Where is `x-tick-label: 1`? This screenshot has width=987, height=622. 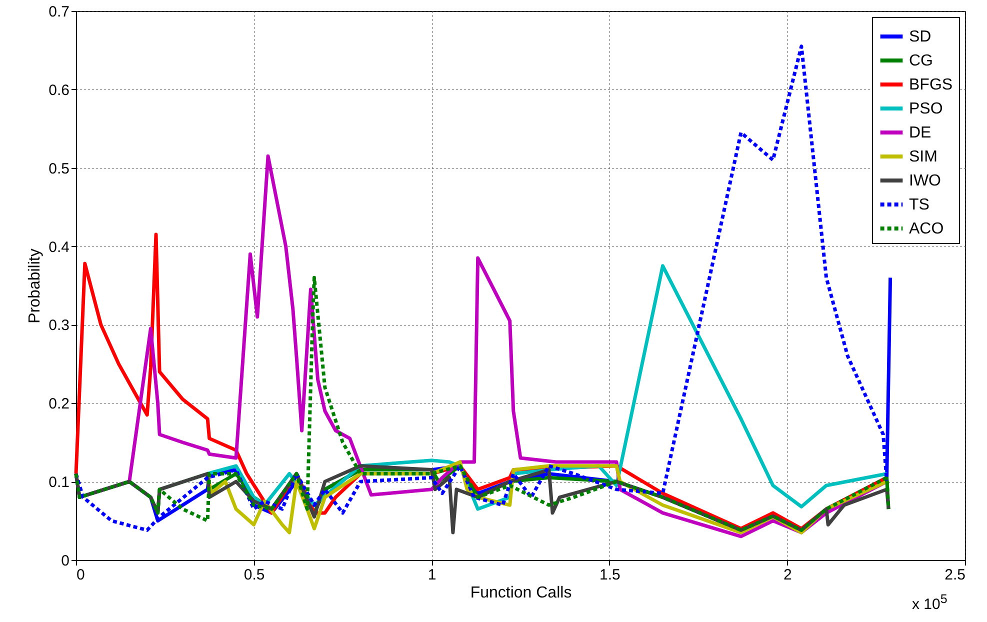
x-tick-label: 1 is located at coordinates (432, 575).